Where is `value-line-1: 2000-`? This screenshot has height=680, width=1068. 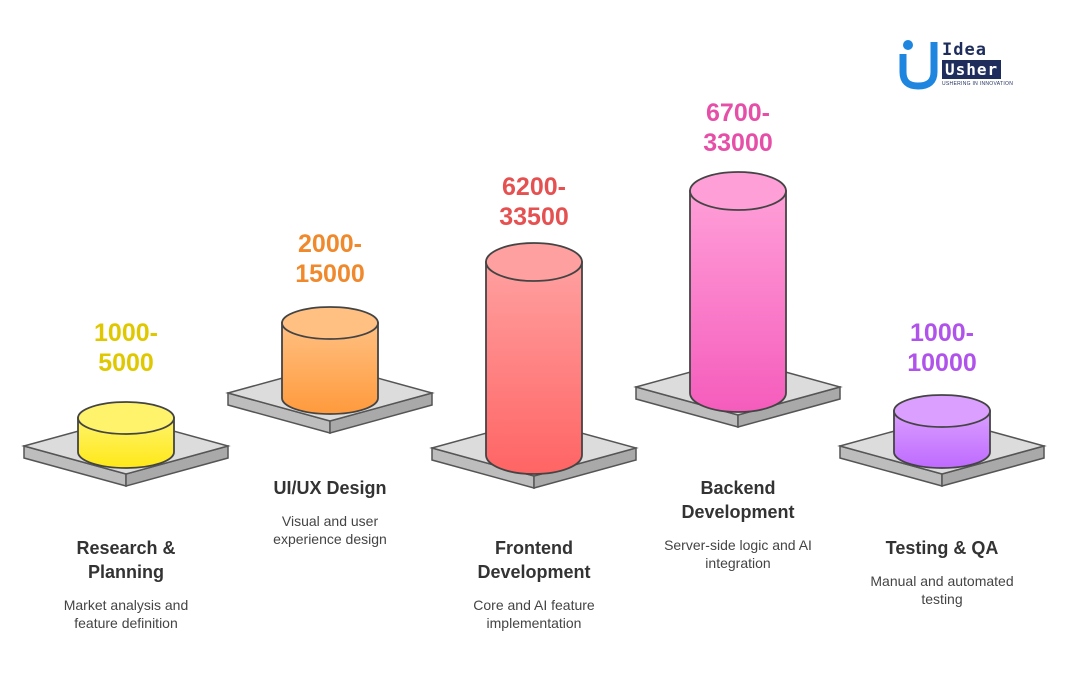 value-line-1: 2000- is located at coordinates (330, 244).